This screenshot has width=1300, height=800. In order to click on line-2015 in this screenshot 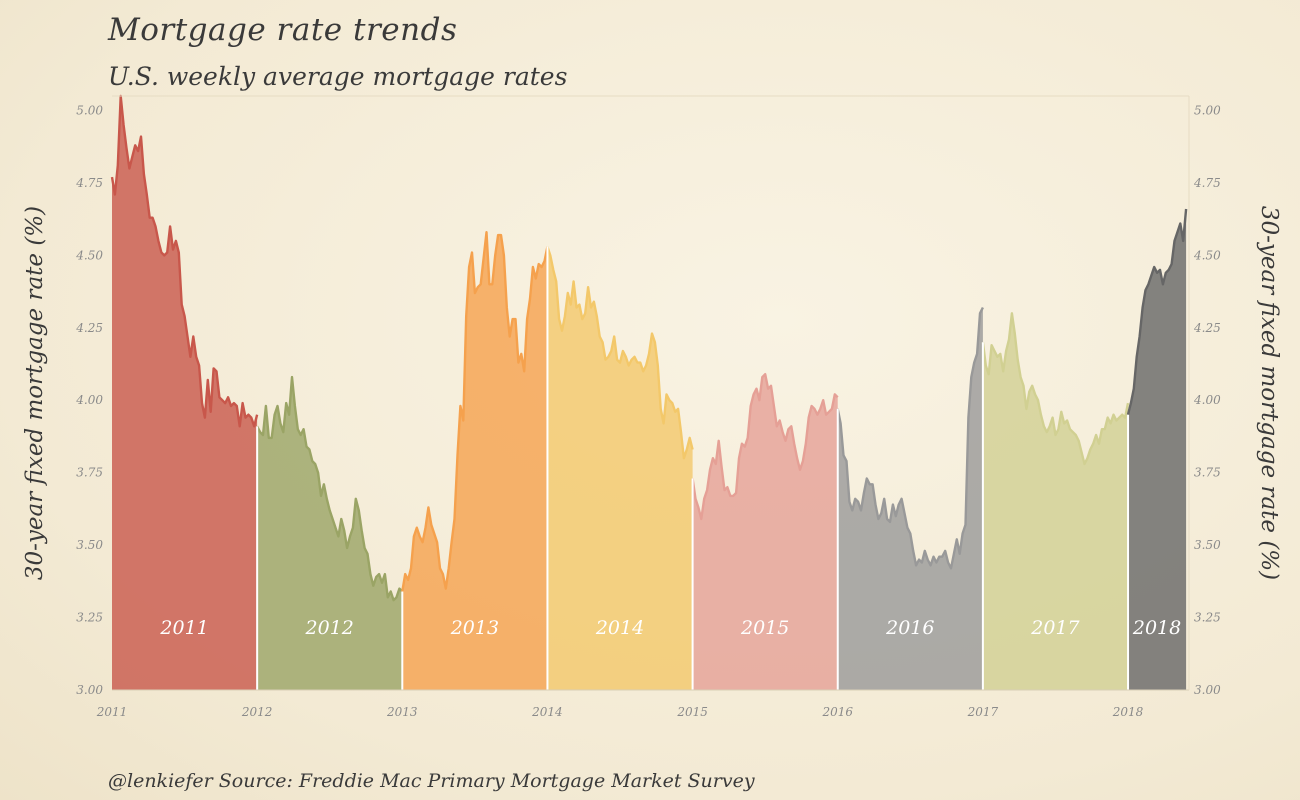, I will do `click(765, 447)`.